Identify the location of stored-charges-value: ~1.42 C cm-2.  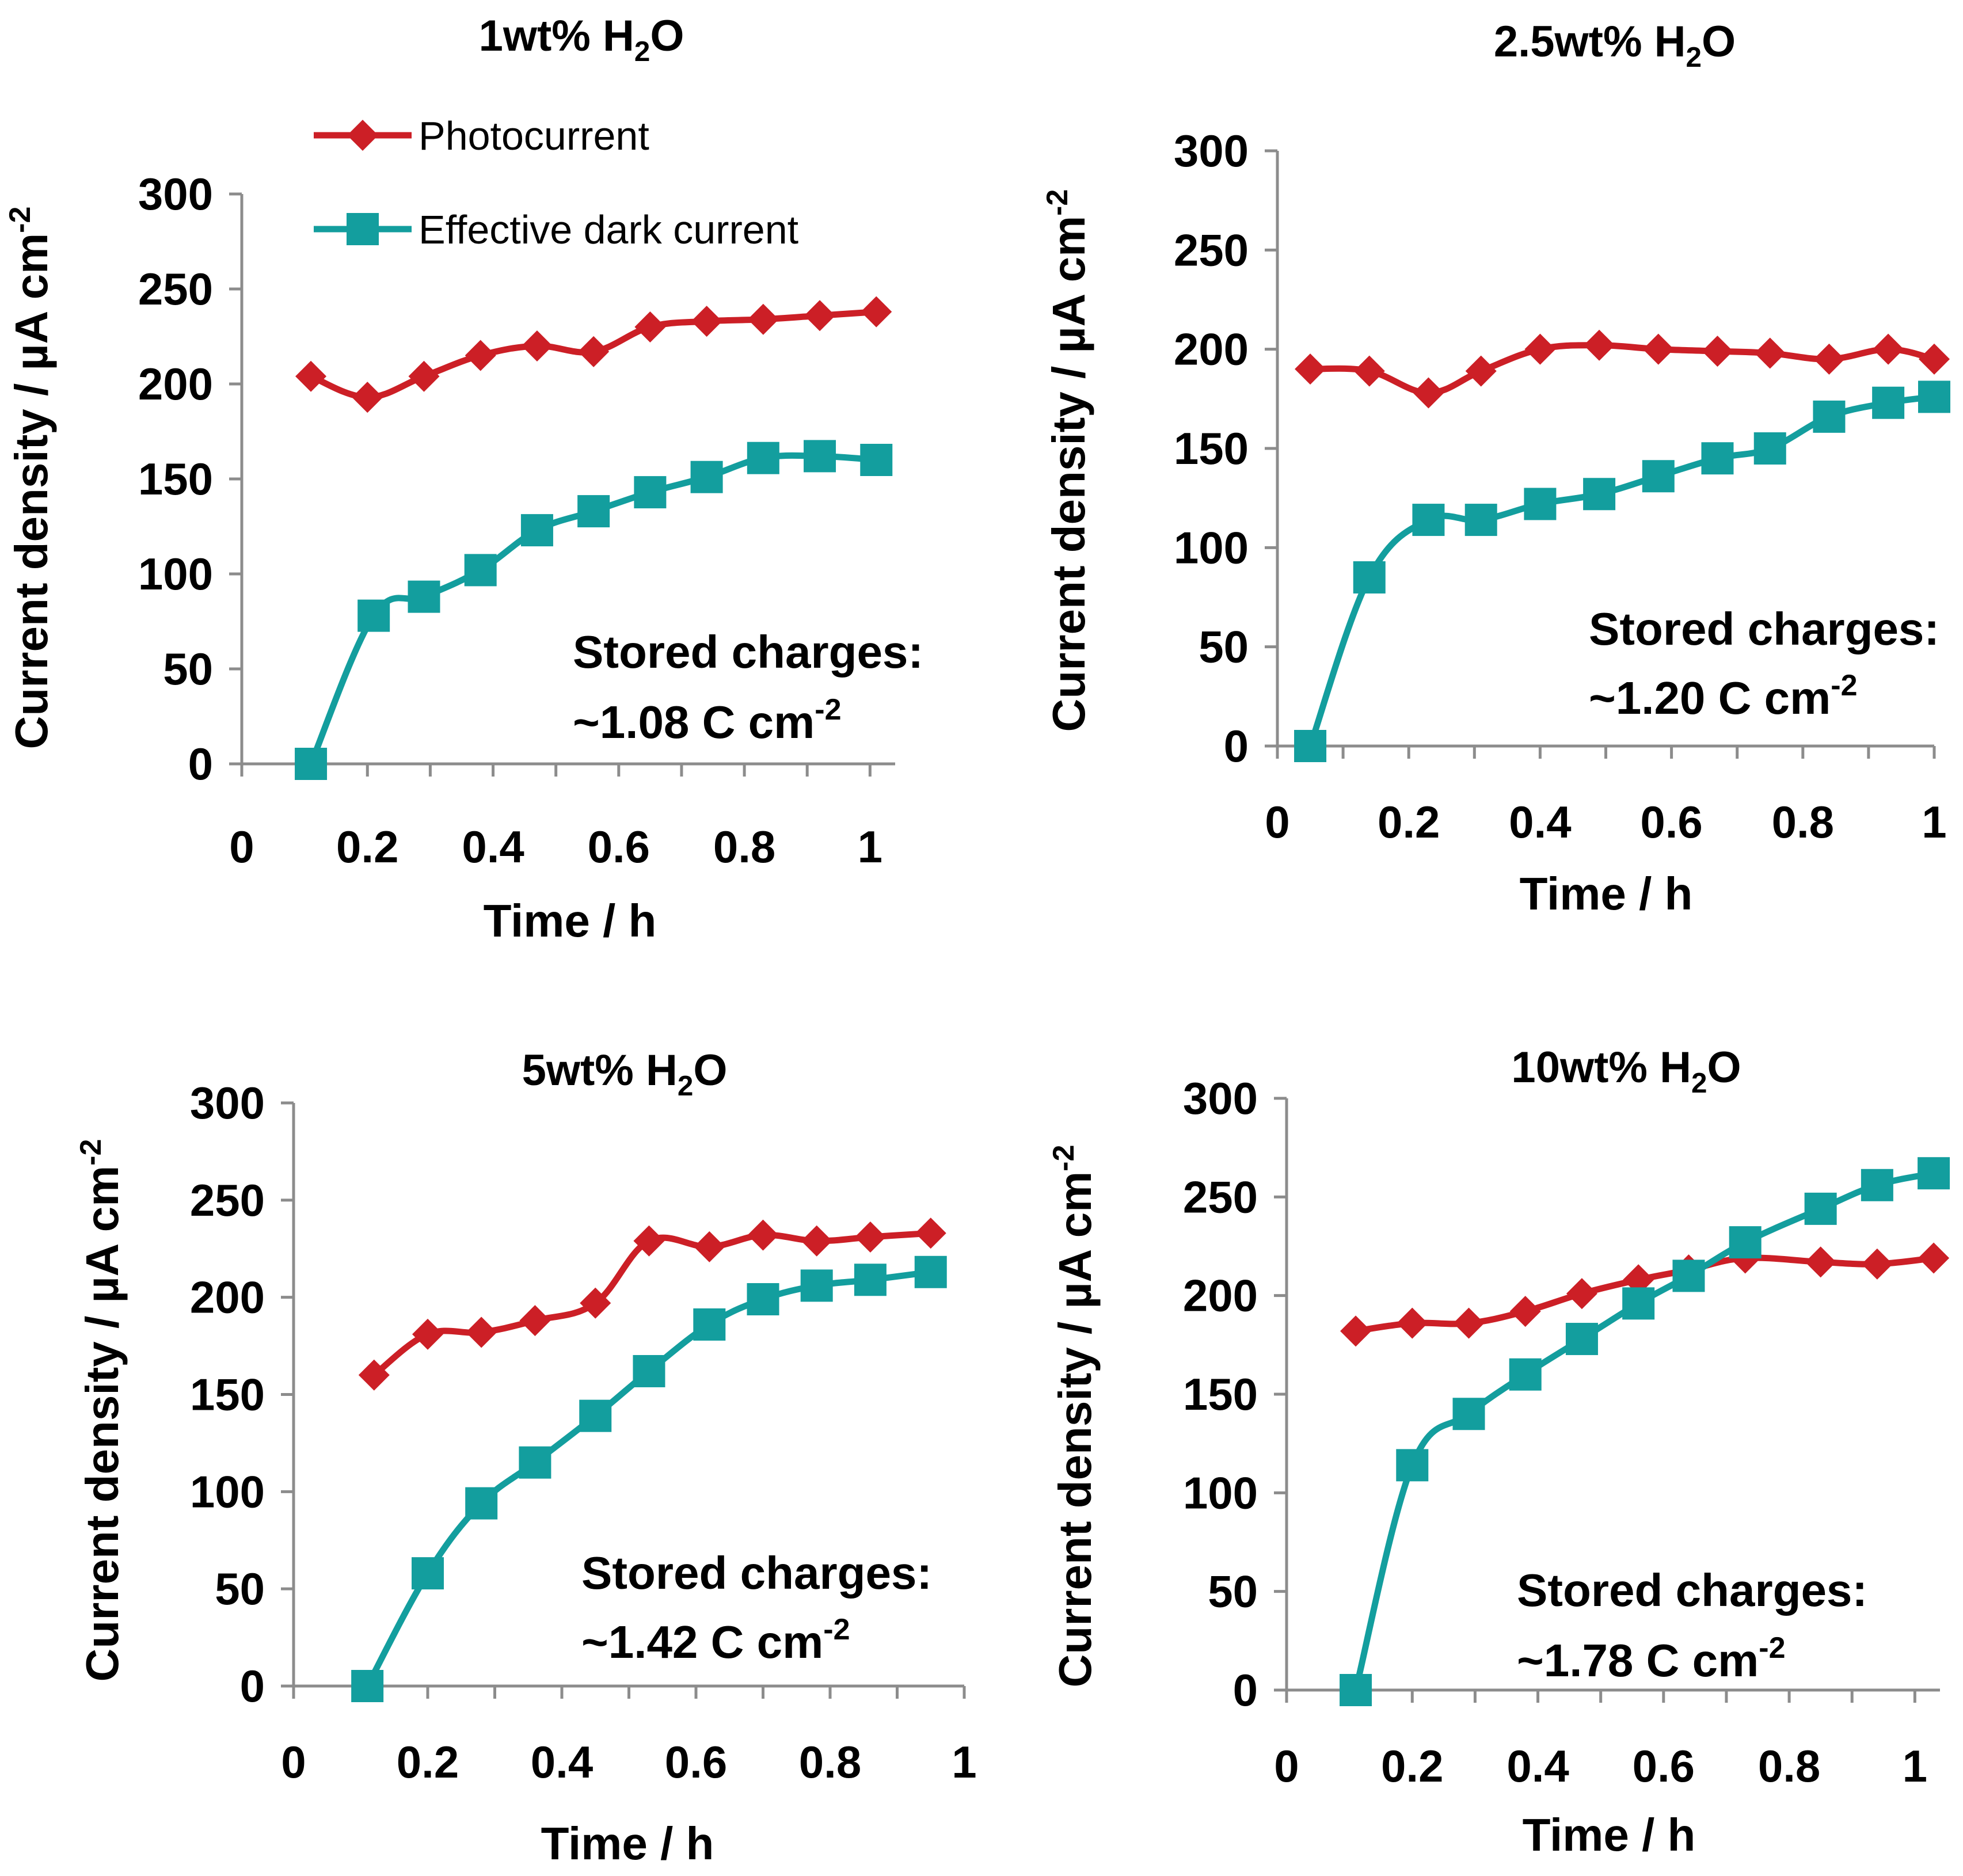
(715, 1640).